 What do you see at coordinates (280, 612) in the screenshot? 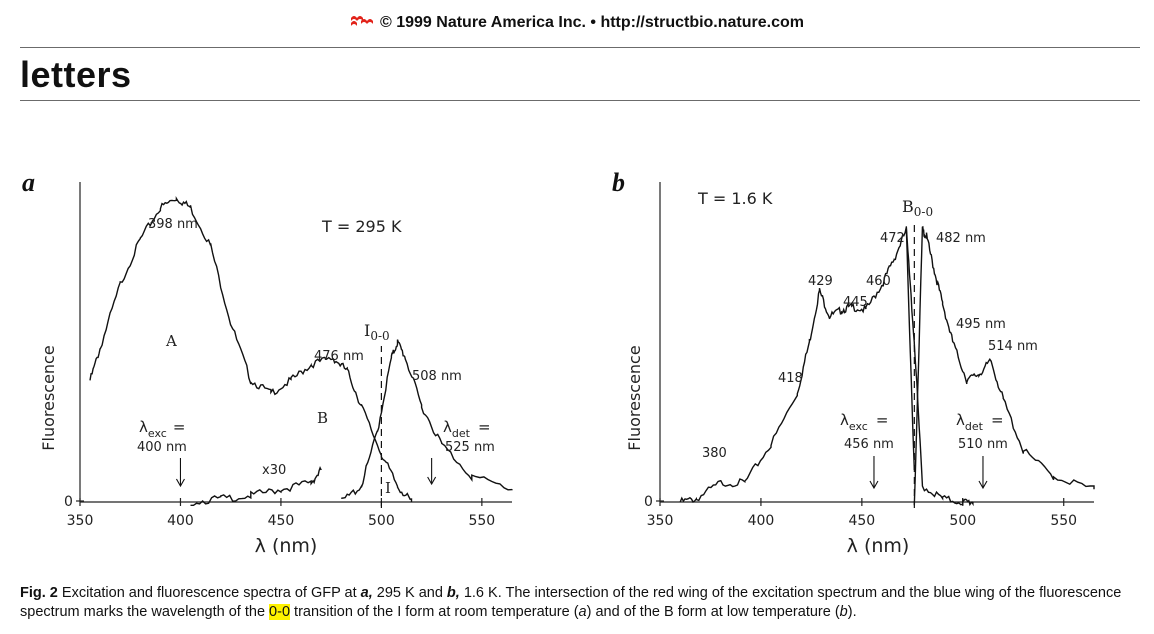
I see `caption-highlight: 0-0` at bounding box center [280, 612].